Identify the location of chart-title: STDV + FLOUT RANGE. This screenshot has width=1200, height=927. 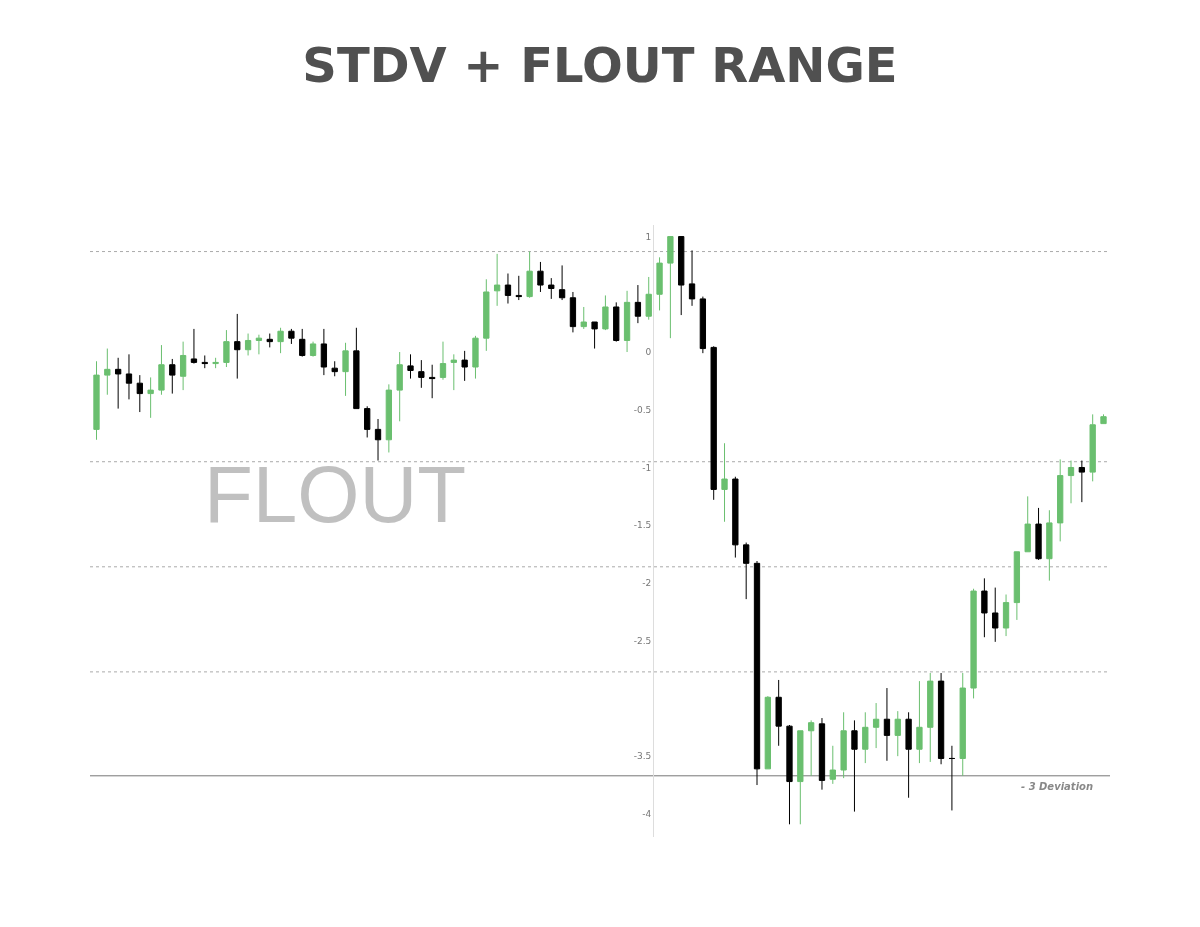
(600, 64).